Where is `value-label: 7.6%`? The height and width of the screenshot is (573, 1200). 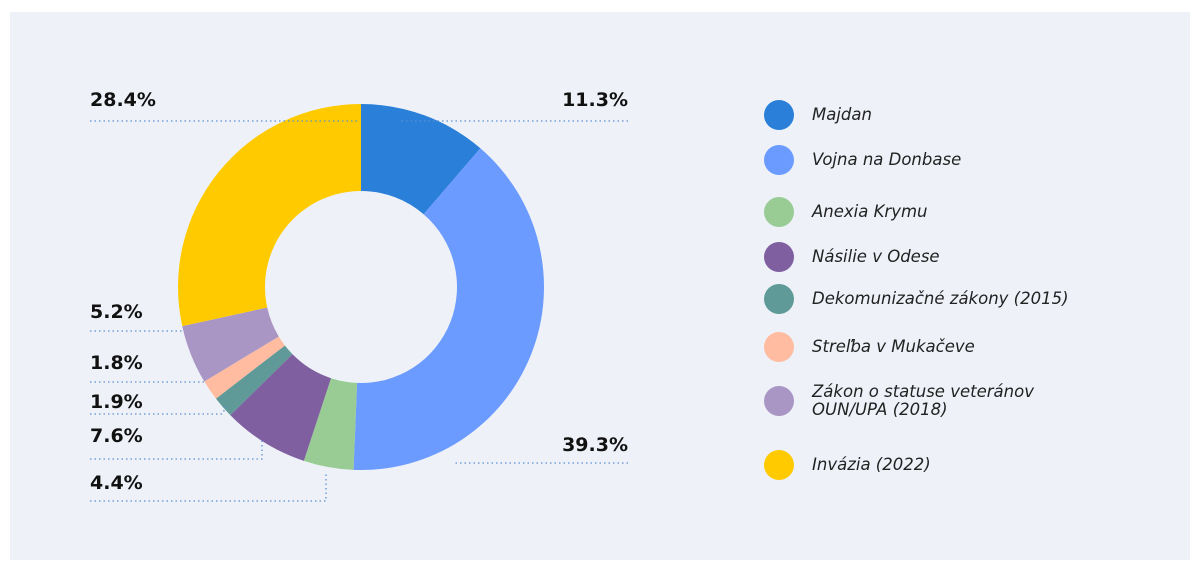 value-label: 7.6% is located at coordinates (116, 436).